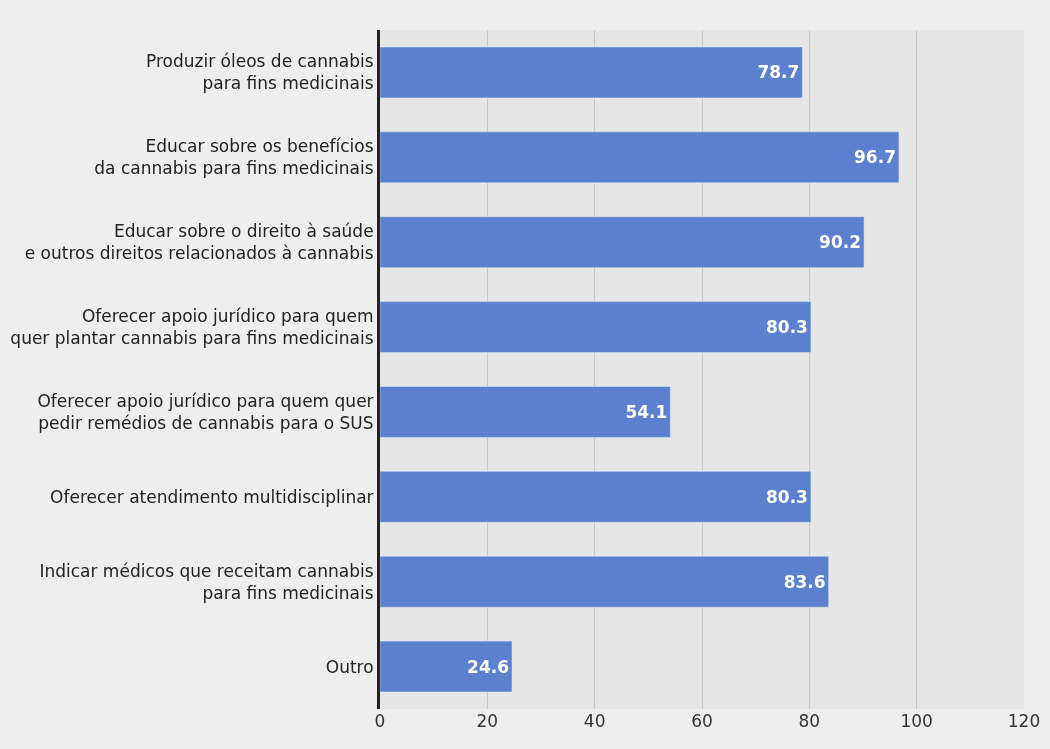 This screenshot has width=1050, height=749. I want to click on y-tick-label: Produzir óleos de cannabis para fins medicinais, so click(260, 72).